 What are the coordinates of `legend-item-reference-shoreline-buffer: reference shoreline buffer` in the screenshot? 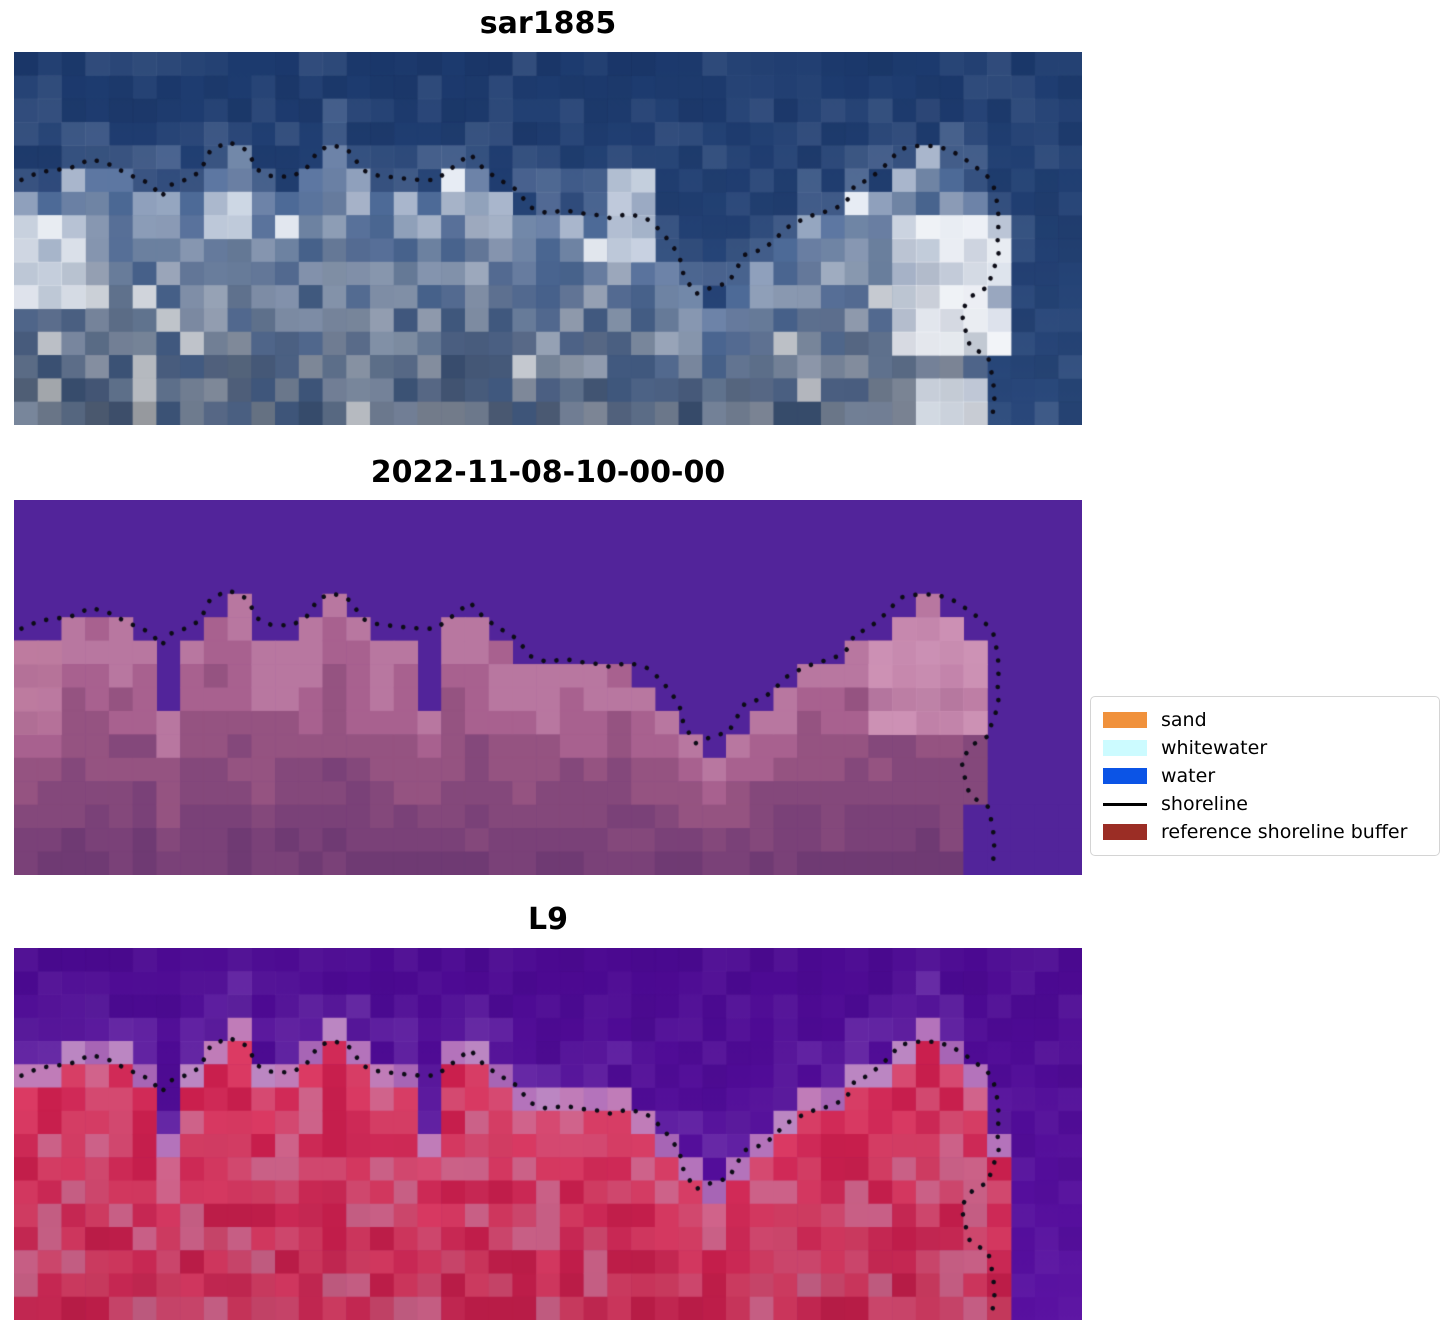 It's located at (1265, 832).